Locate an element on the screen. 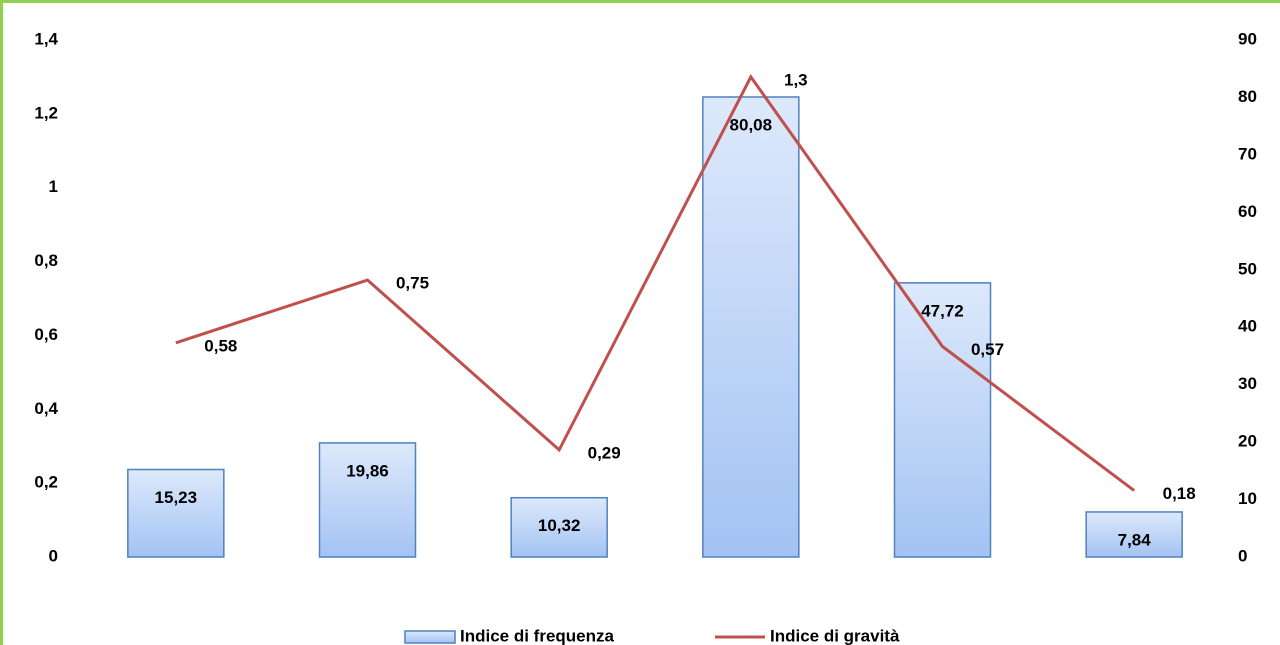 This screenshot has height=645, width=1280. y2-tick-label: 60 is located at coordinates (1247, 211).